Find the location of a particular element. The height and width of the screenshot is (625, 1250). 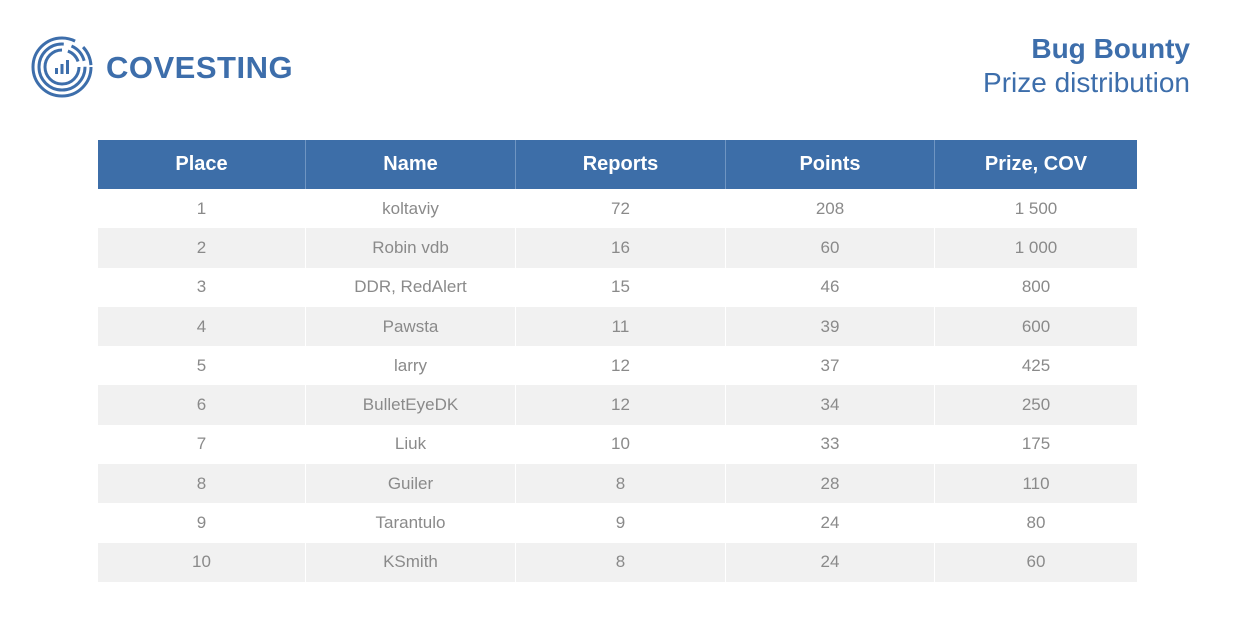

table-cell: DDR, RedAlert is located at coordinates (411, 287).